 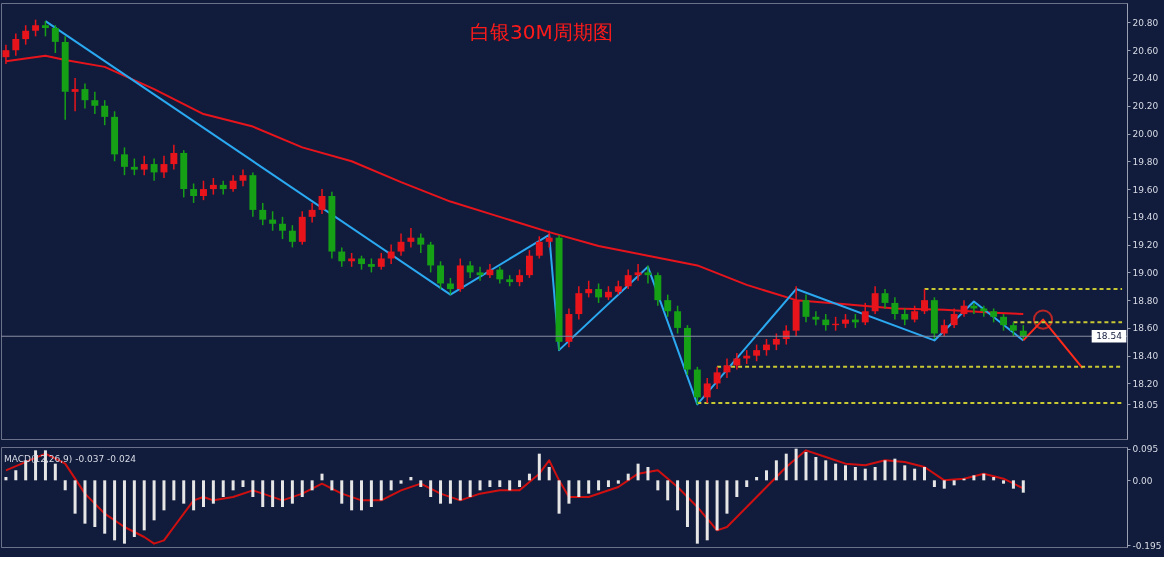 What do you see at coordinates (1145, 272) in the screenshot?
I see `y-tick-label: 19.00` at bounding box center [1145, 272].